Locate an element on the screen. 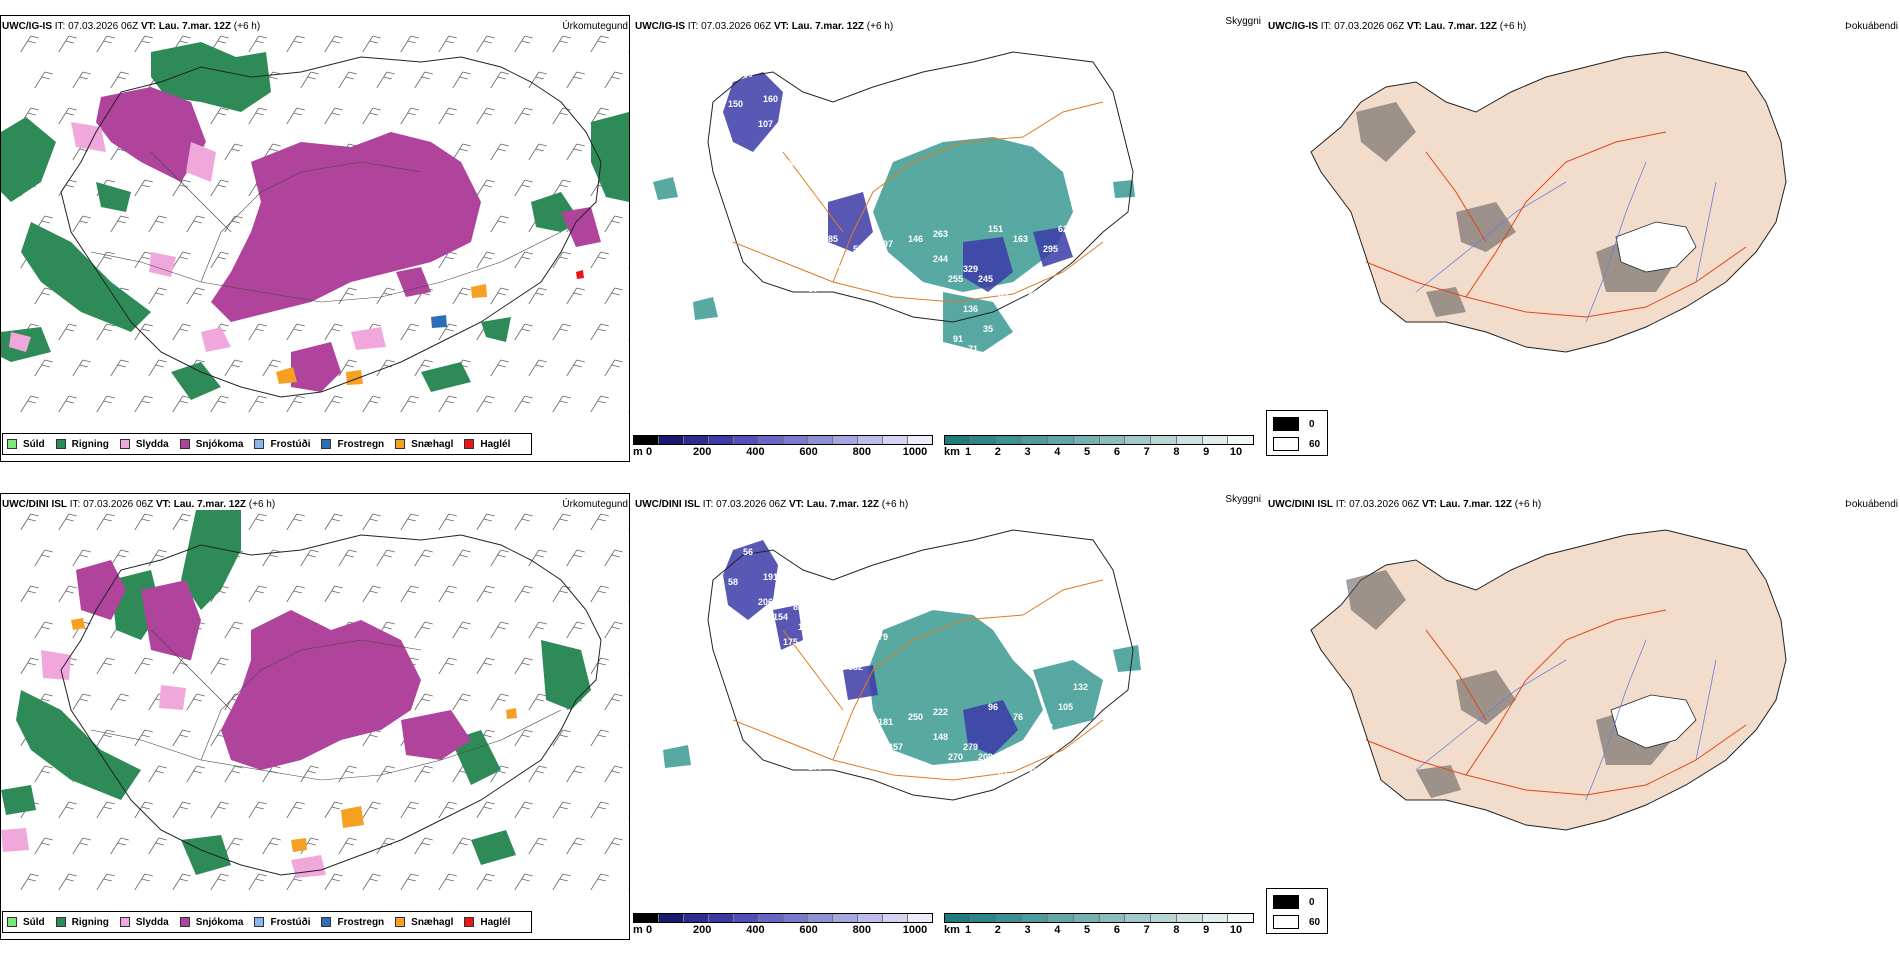 Image resolution: width=1900 pixels, height=953 pixels. hail-areas is located at coordinates (580, 274).